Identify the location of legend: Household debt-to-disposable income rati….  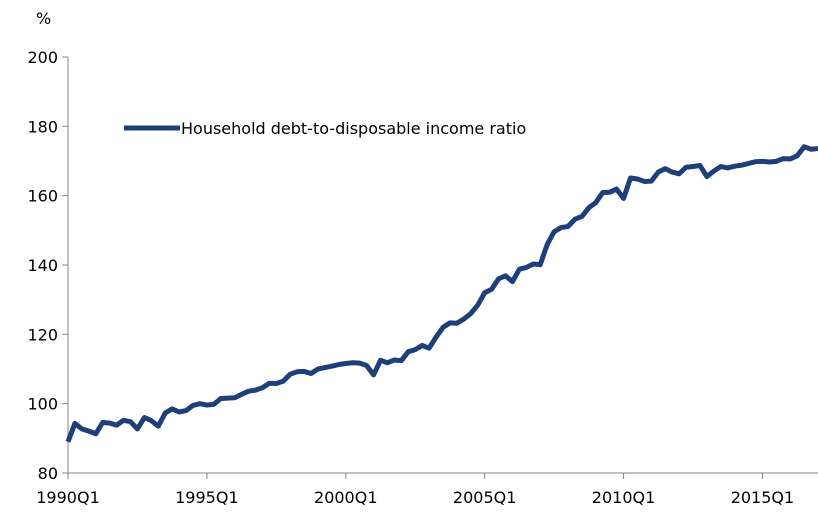
(325, 128).